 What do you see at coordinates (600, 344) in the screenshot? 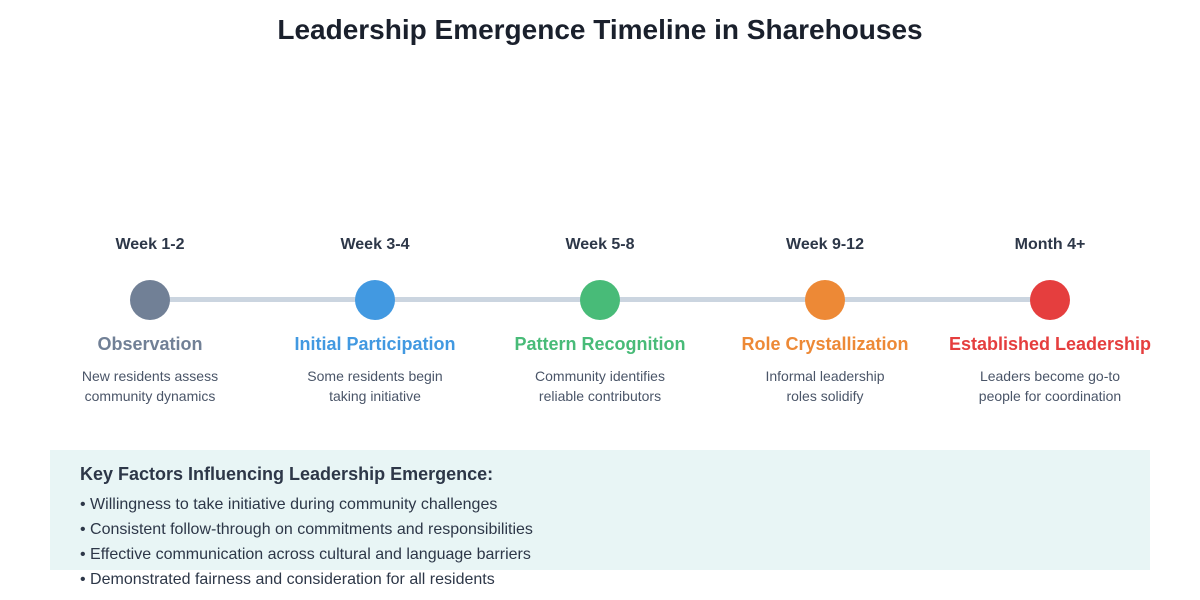
I see `stage-name: Pattern Recognition` at bounding box center [600, 344].